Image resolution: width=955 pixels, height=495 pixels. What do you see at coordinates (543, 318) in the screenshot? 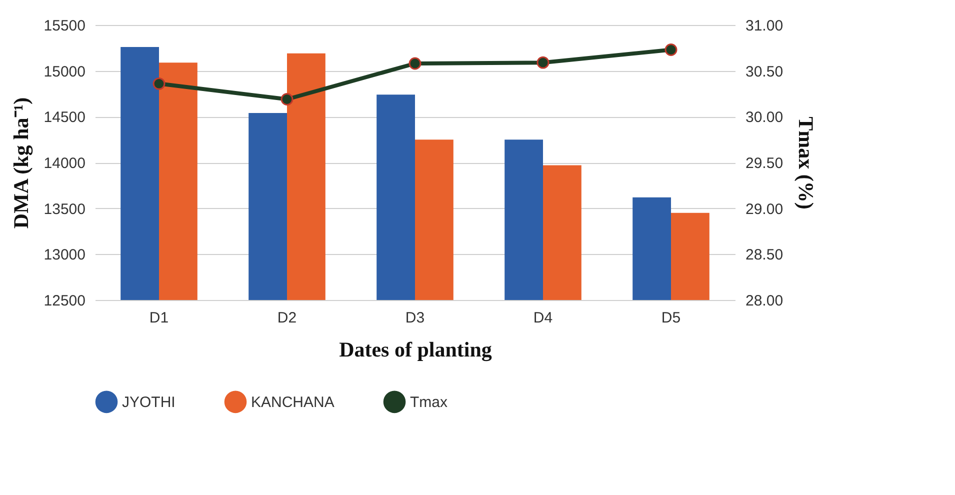
I see `x-tick-label: D4` at bounding box center [543, 318].